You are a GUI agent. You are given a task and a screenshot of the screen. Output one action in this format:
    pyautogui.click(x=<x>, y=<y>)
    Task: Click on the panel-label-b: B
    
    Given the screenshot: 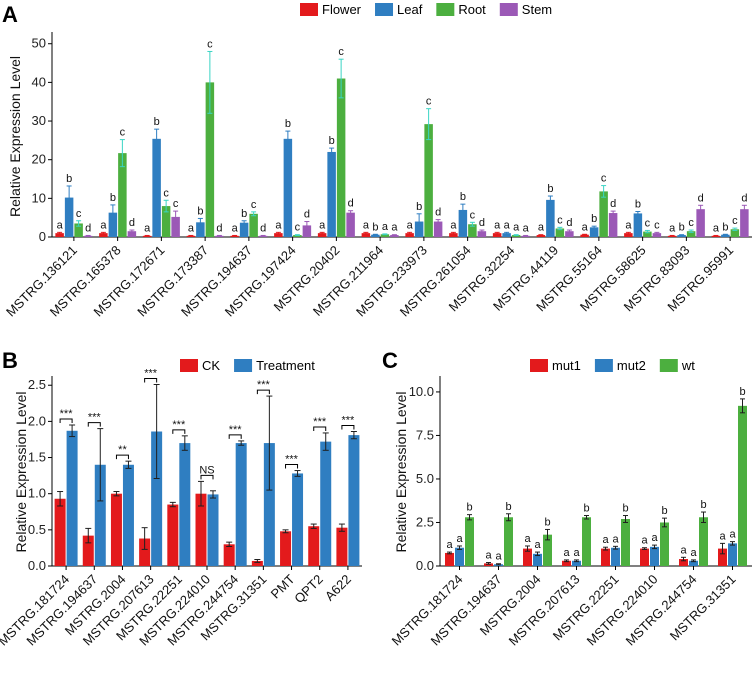 What is the action you would take?
    pyautogui.click(x=10, y=360)
    